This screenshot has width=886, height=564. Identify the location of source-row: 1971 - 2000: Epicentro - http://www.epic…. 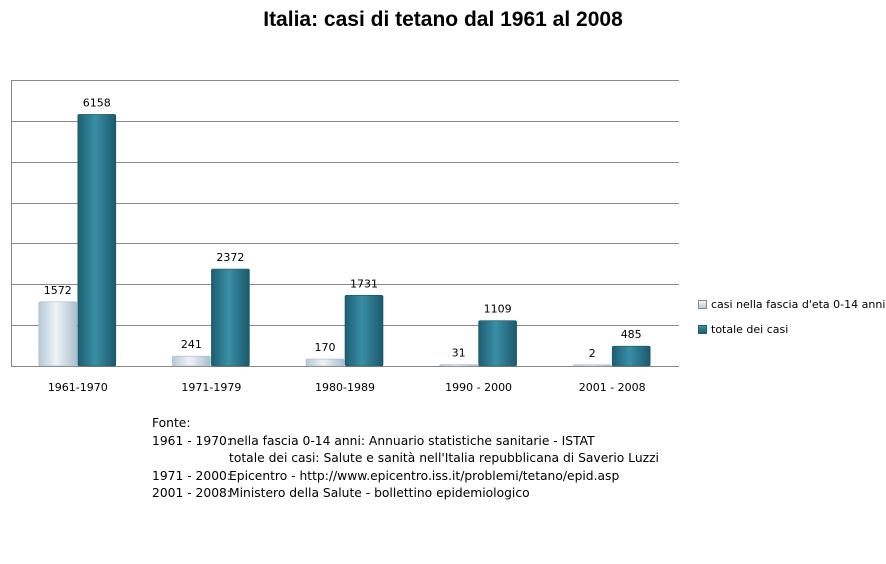
(405, 477).